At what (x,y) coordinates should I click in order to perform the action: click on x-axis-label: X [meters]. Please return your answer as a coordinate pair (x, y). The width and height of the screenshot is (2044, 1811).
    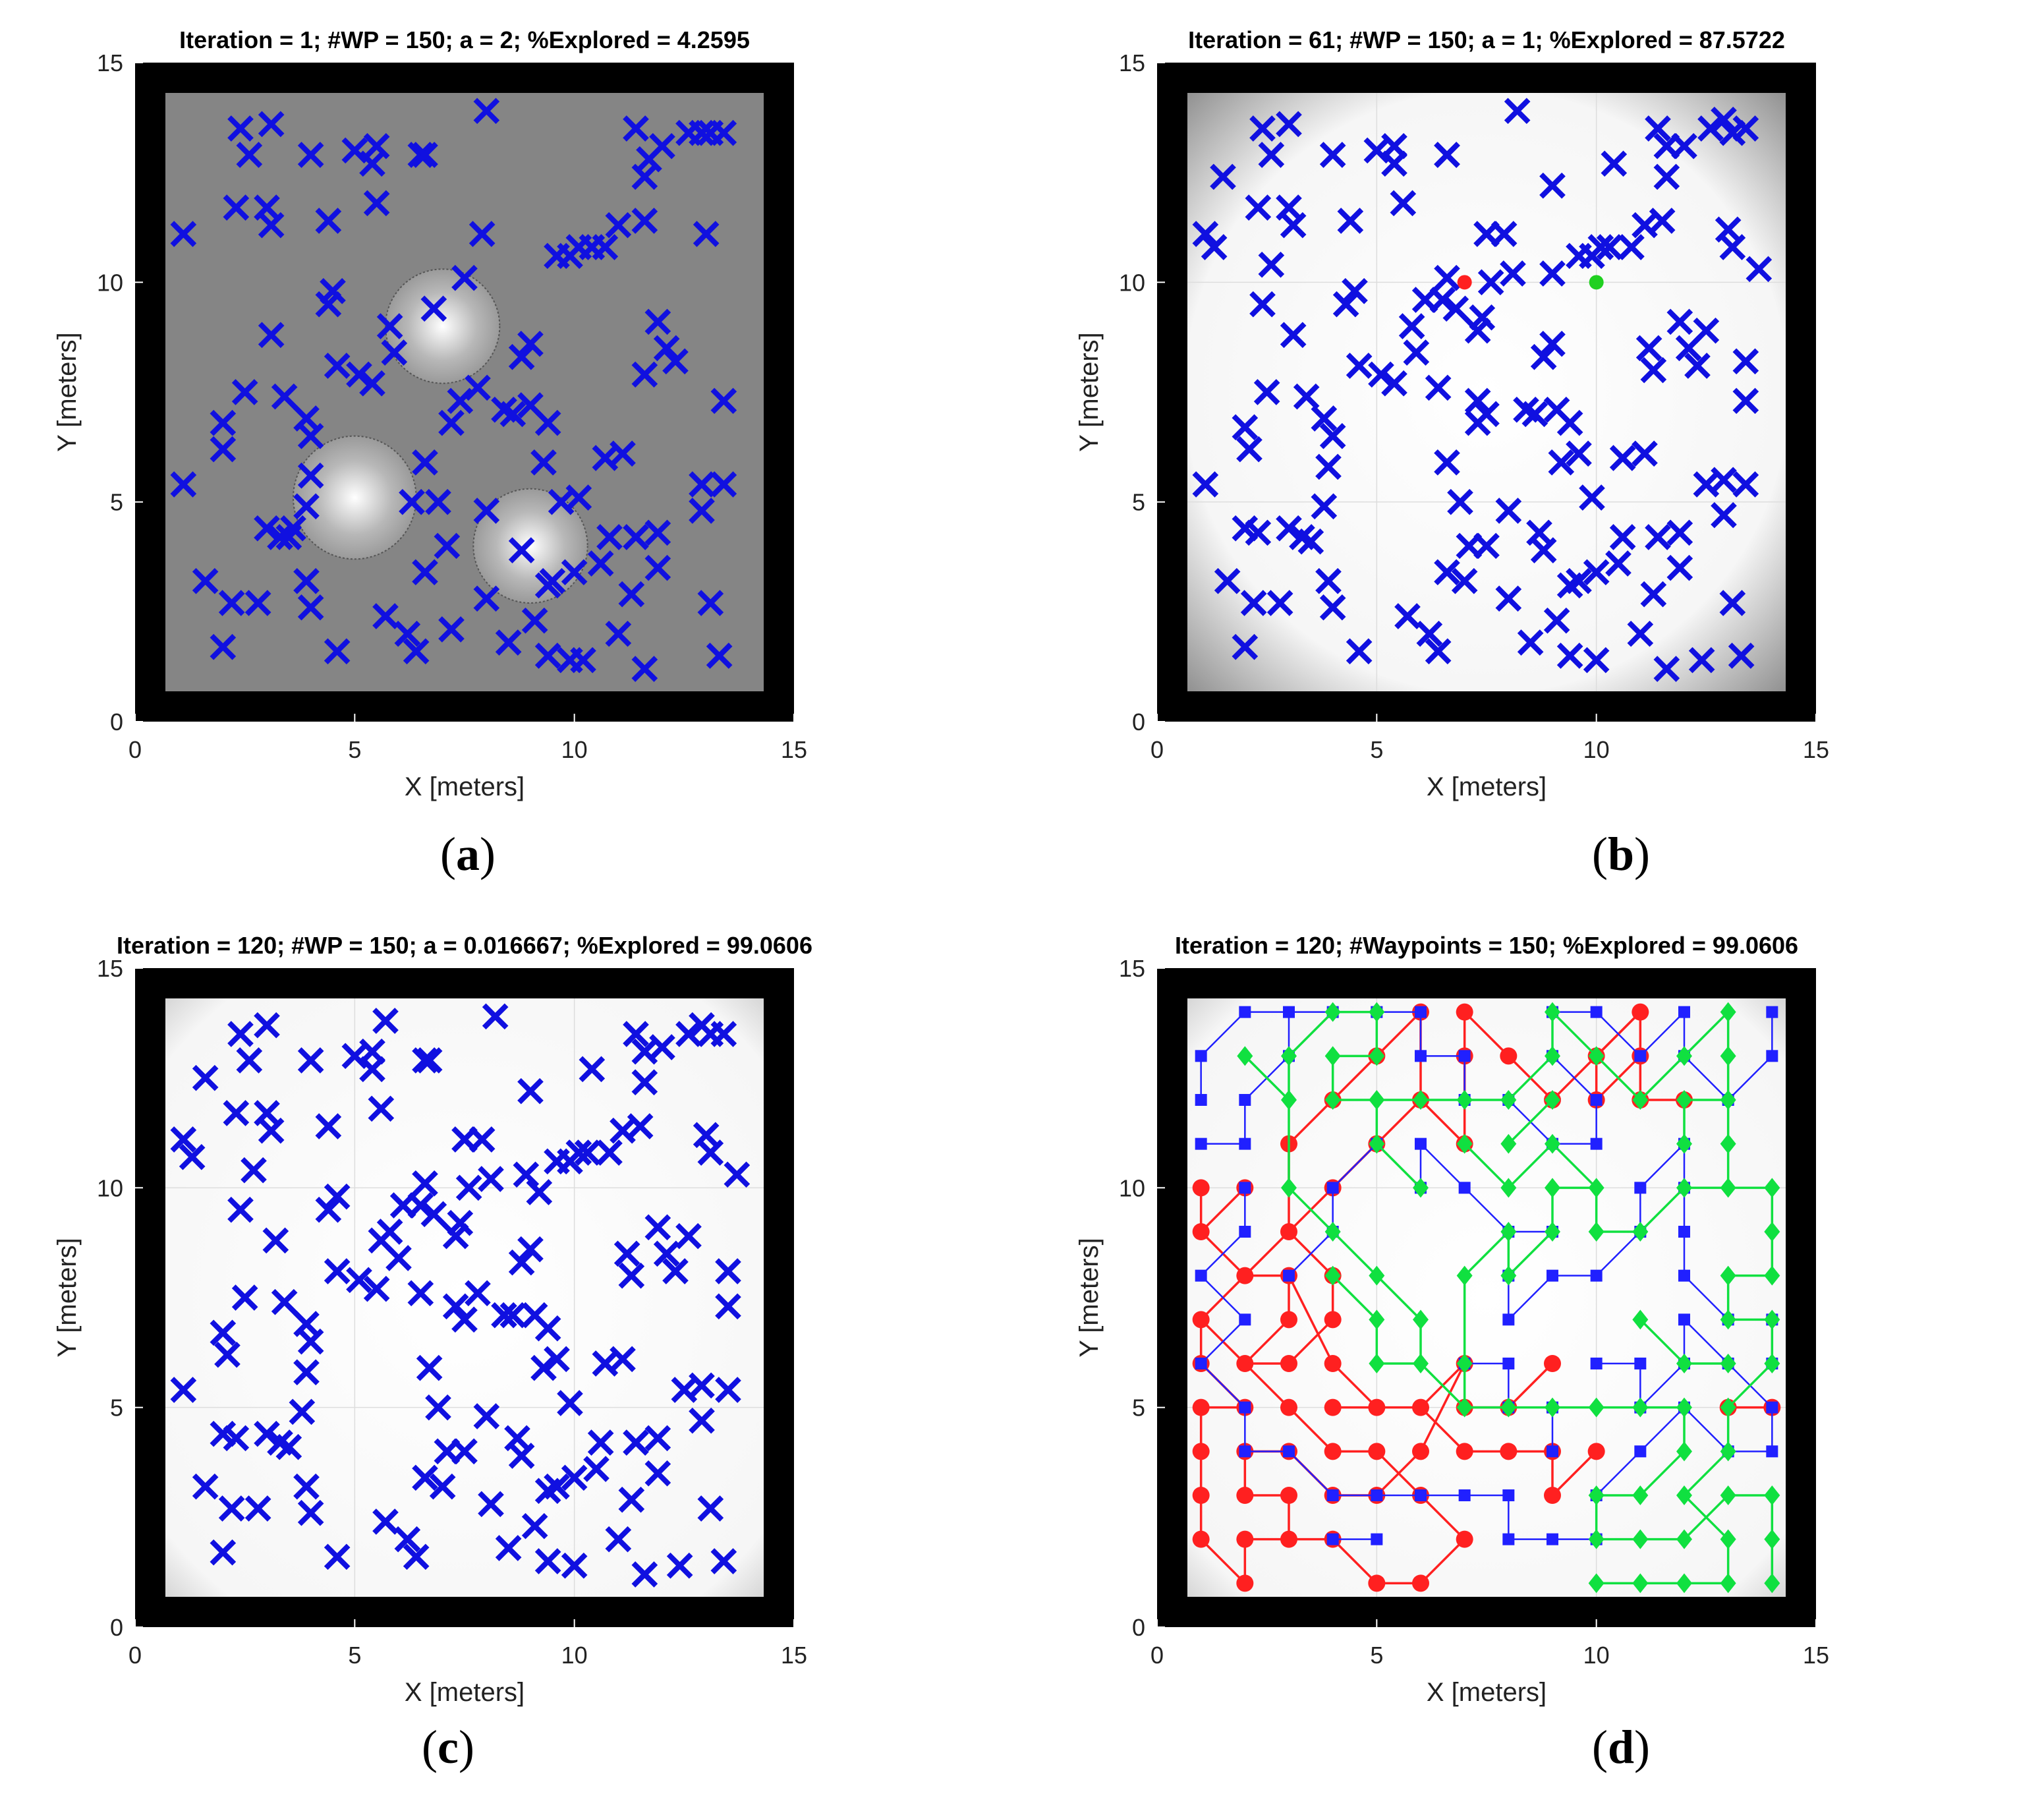
    Looking at the image, I should click on (1487, 1693).